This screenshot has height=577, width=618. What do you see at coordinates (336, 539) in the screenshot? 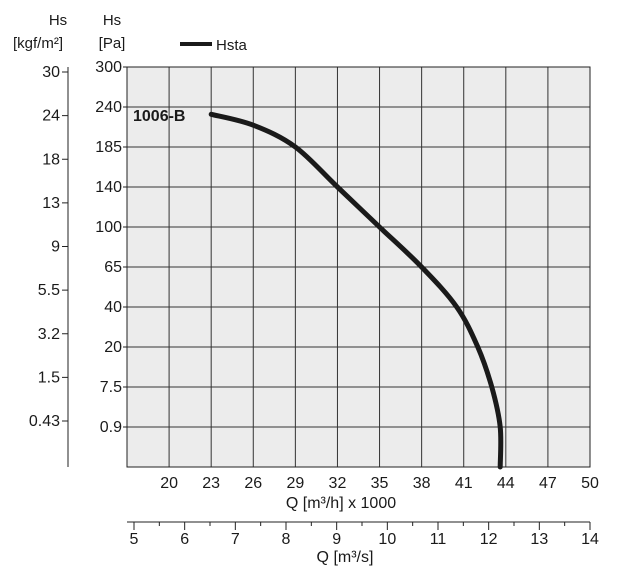
I see `m3s-tick-label: 9` at bounding box center [336, 539].